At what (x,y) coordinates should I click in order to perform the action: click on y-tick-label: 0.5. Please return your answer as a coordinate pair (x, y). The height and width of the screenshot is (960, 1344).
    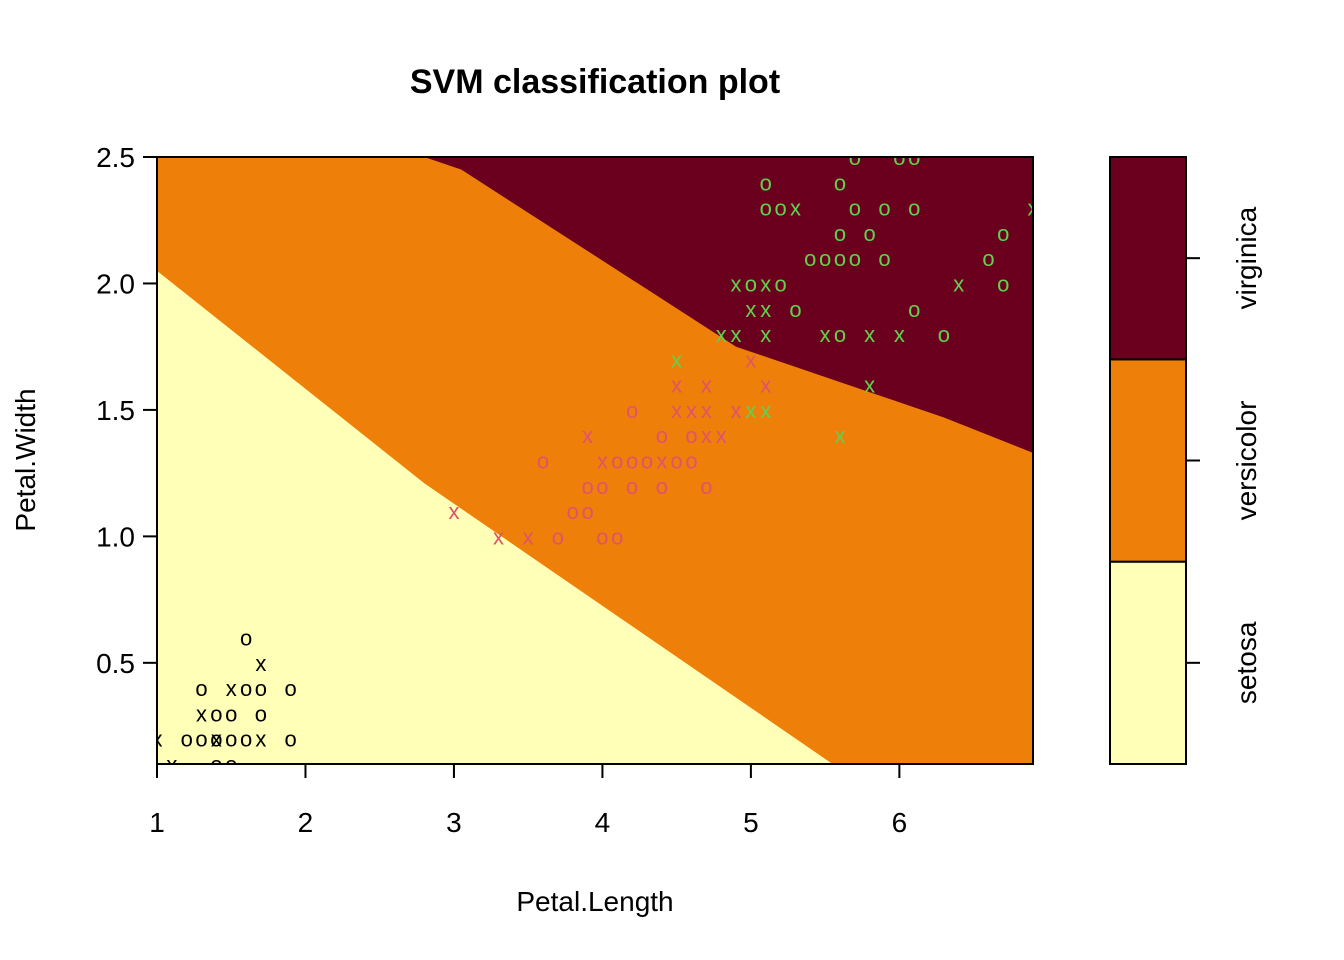
    Looking at the image, I should click on (115, 663).